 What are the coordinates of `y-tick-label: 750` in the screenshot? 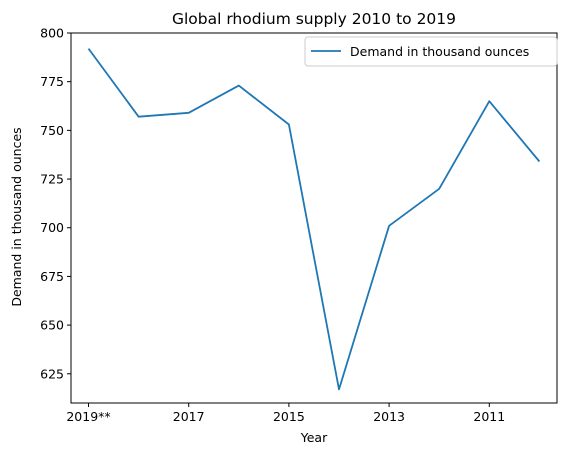 It's located at (52, 130).